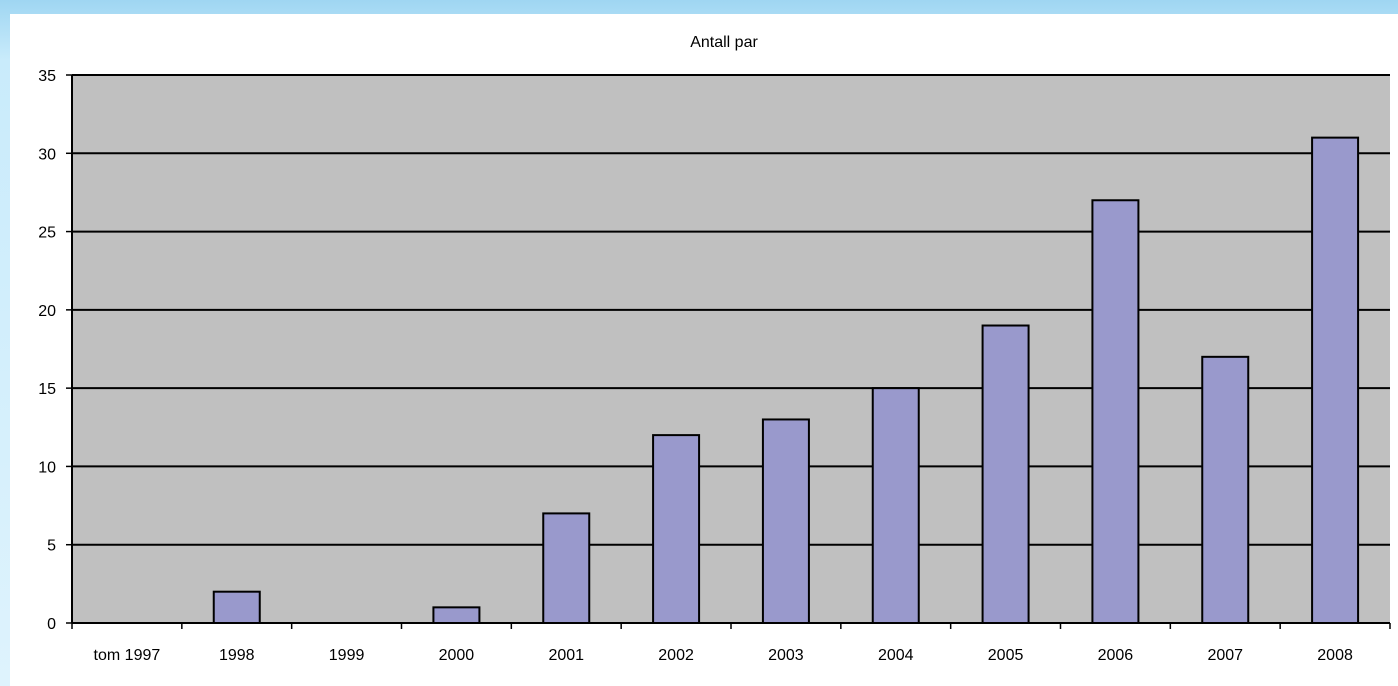 The image size is (1398, 686). I want to click on x-tick-label: 2005, so click(1006, 655).